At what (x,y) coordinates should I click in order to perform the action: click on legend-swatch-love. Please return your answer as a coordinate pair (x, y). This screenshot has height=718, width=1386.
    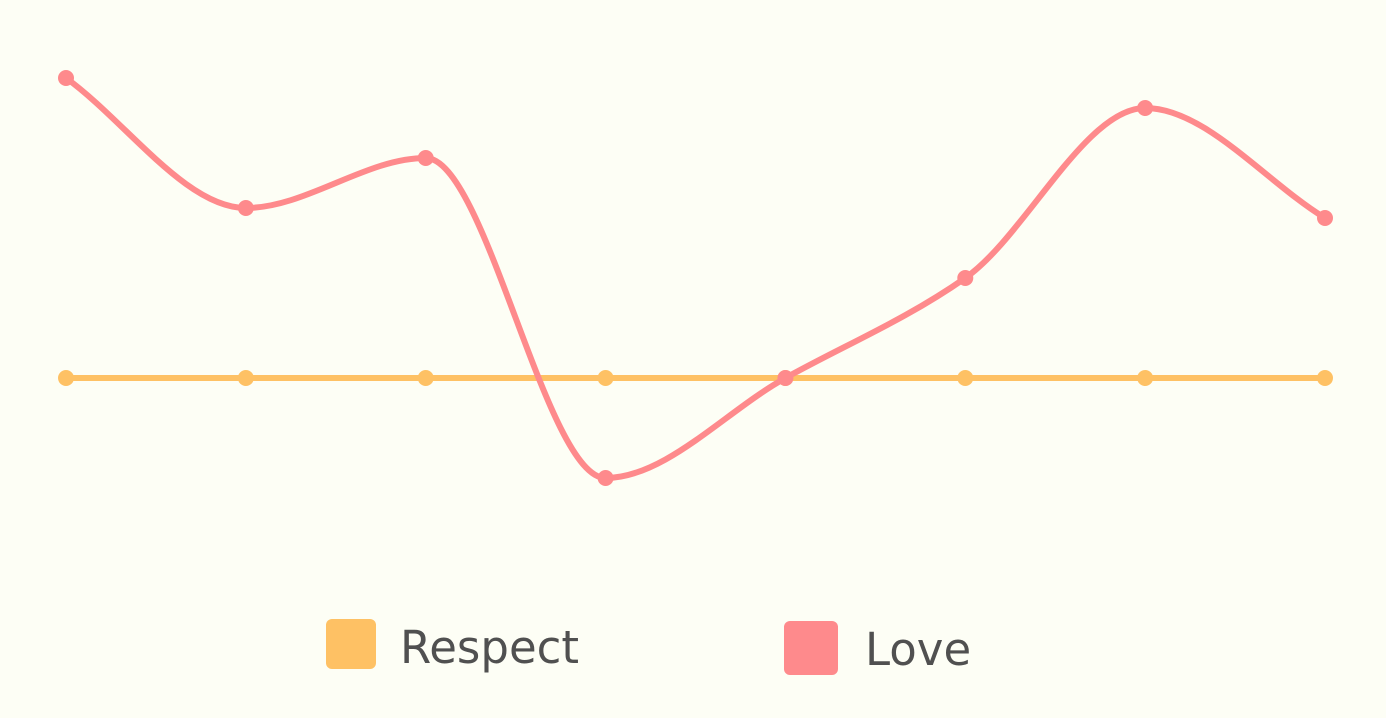
    Looking at the image, I should click on (811, 648).